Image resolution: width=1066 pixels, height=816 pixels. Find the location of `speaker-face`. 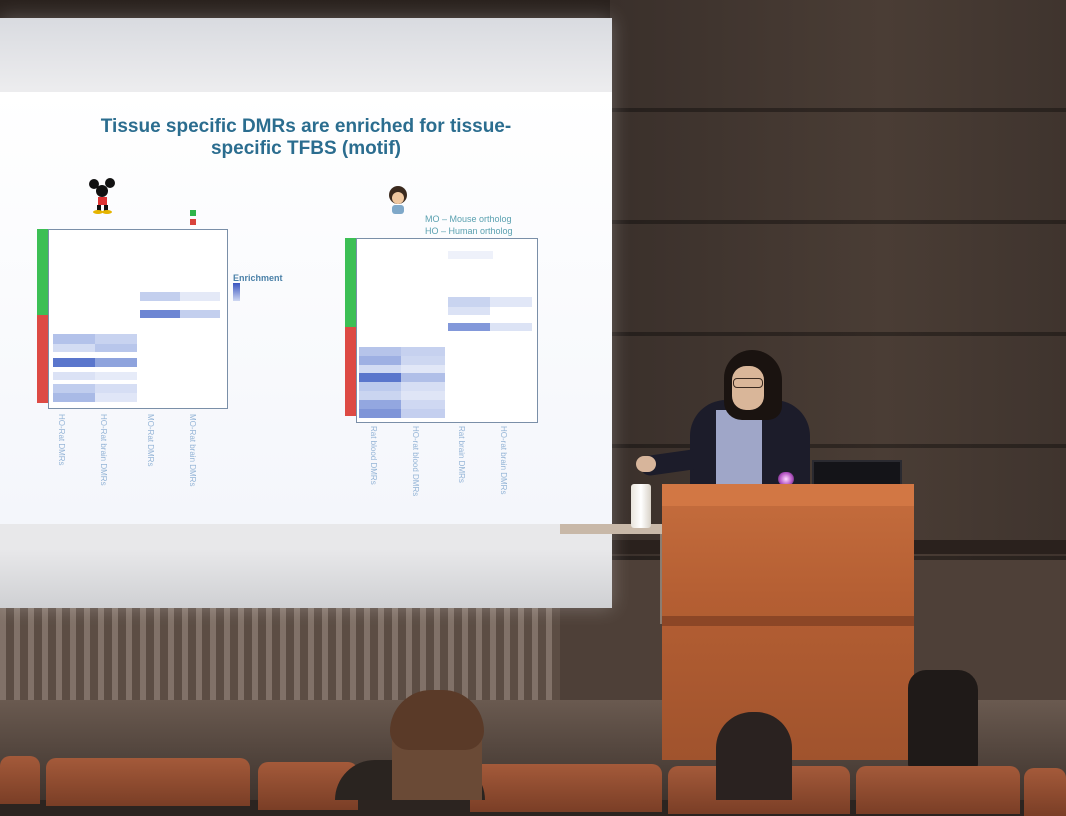

speaker-face is located at coordinates (748, 388).